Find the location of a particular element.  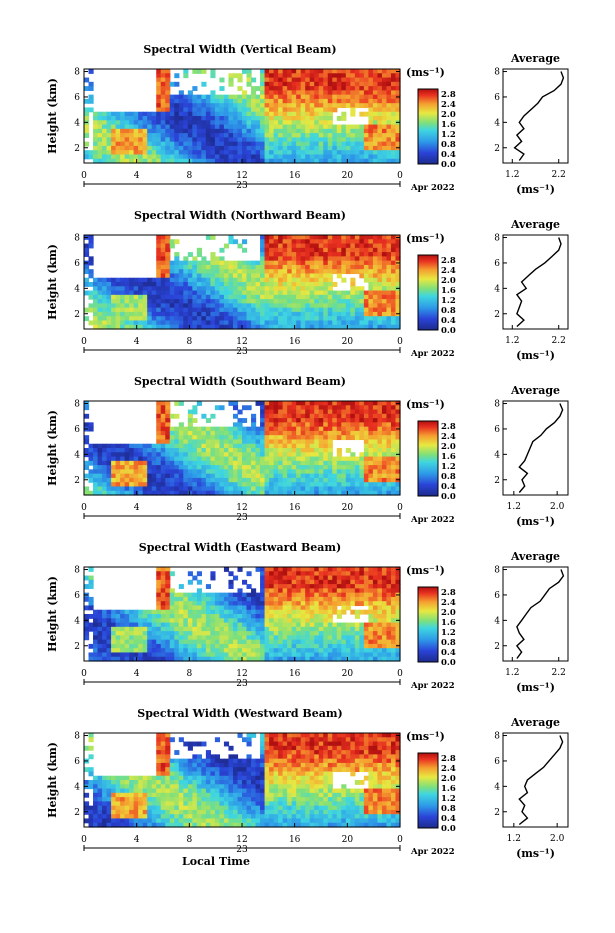

average-y-tick-label: 2 is located at coordinates (497, 481).